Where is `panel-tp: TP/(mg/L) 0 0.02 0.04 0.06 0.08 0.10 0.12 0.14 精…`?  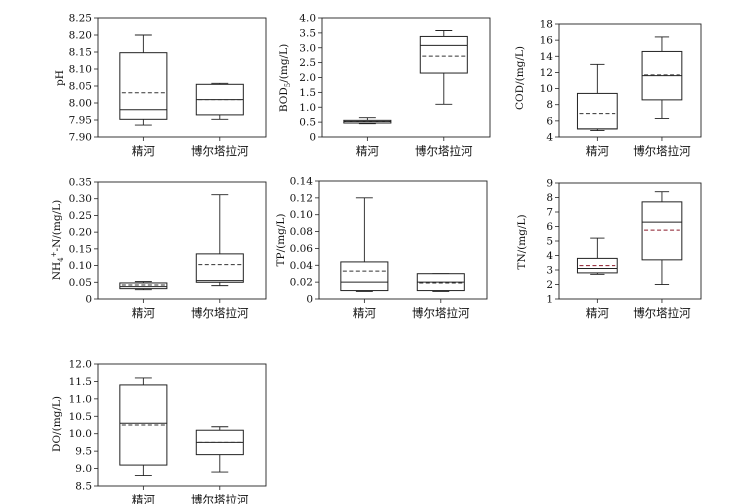
panel-tp: TP/(mg/L) 0 0.02 0.04 0.06 0.08 0.10 0.12 0.14 精… is located at coordinates (381, 248).